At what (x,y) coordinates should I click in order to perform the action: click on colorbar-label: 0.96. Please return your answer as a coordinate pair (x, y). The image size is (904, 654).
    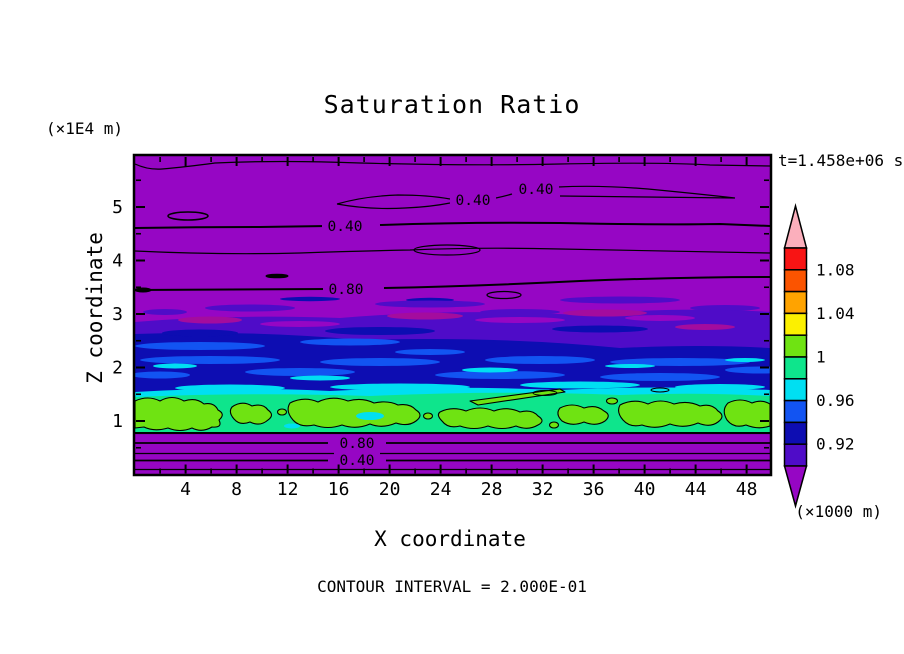
    Looking at the image, I should click on (835, 400).